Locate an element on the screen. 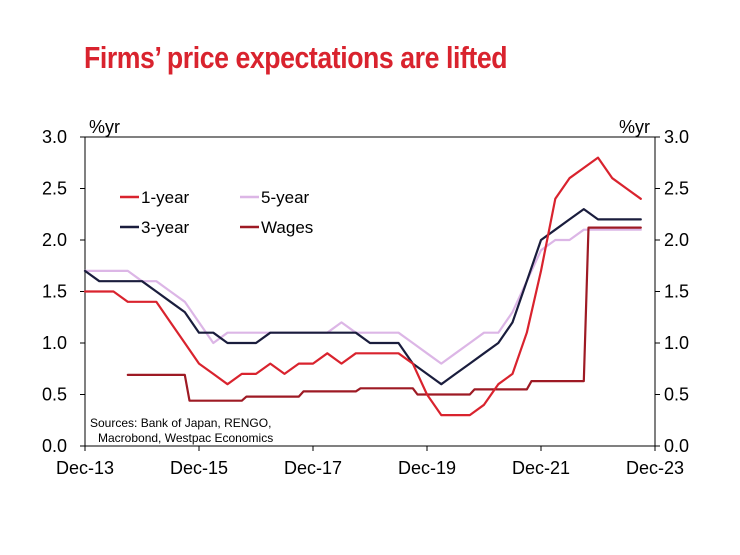 The image size is (740, 555). y-tick-label-right: 3.0 is located at coordinates (676, 137).